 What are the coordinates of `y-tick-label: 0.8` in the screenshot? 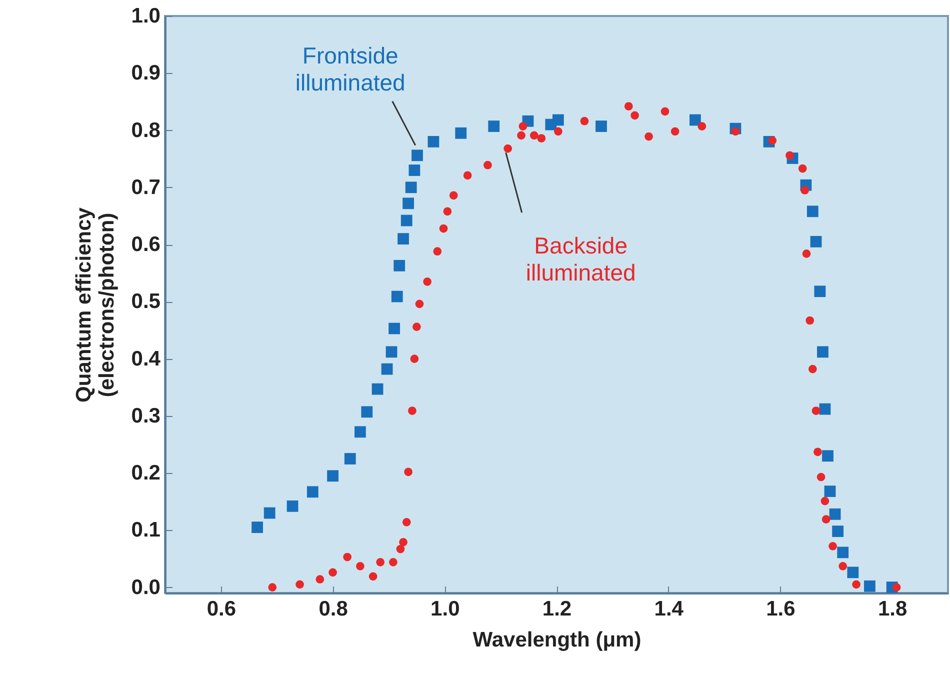 It's located at (146, 130).